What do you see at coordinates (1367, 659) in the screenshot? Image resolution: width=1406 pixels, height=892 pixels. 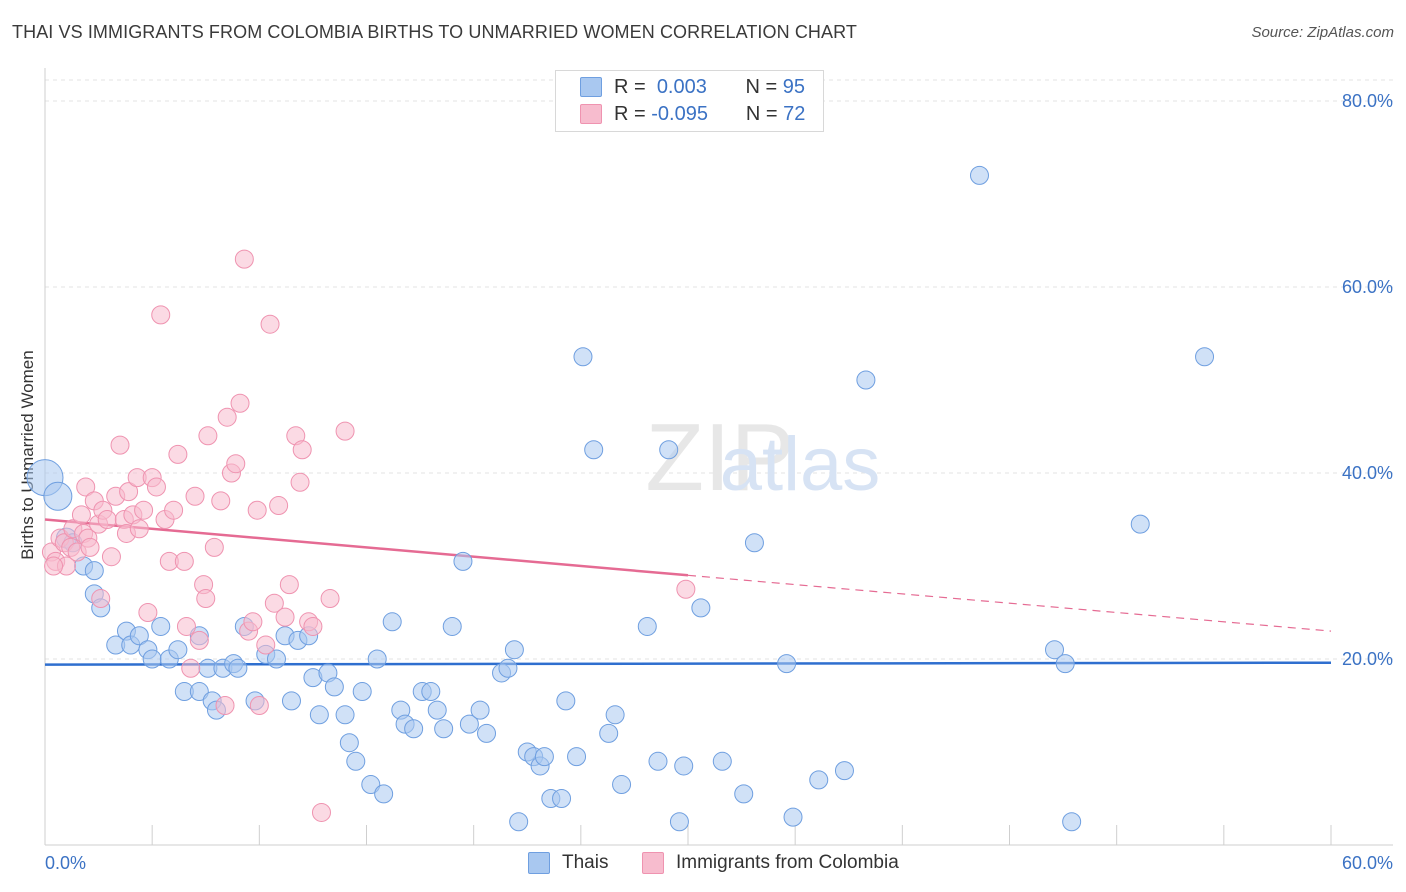 I see `y-tick-label: 20.0%` at bounding box center [1367, 659].